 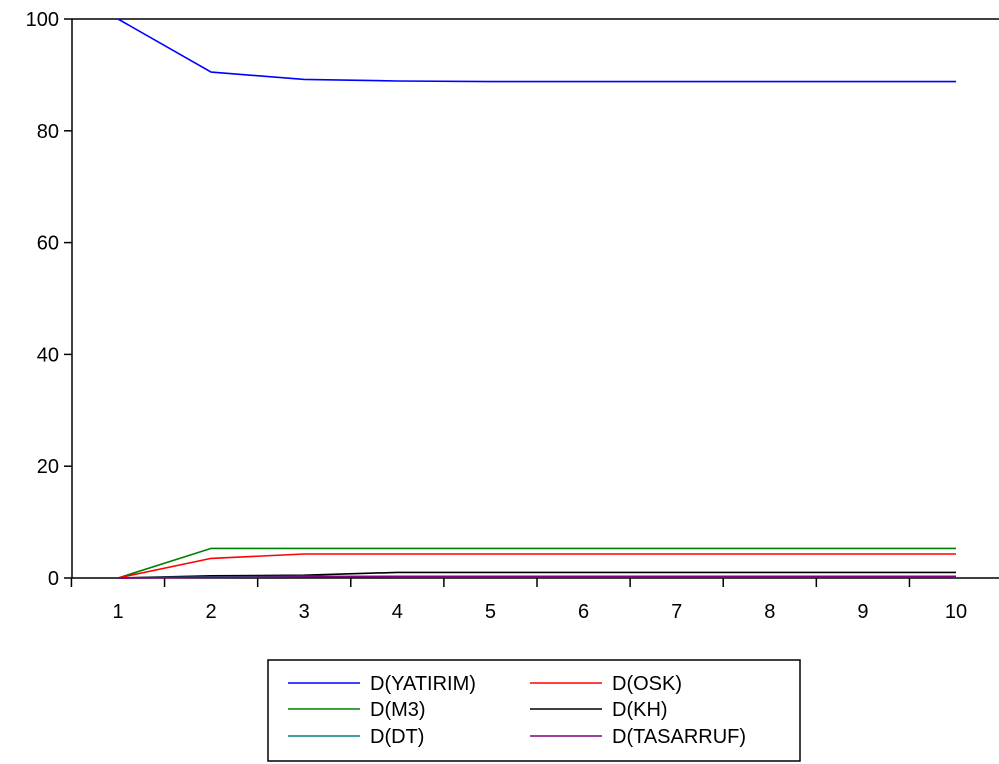 I want to click on y-tick-label: 60, so click(x=48, y=244).